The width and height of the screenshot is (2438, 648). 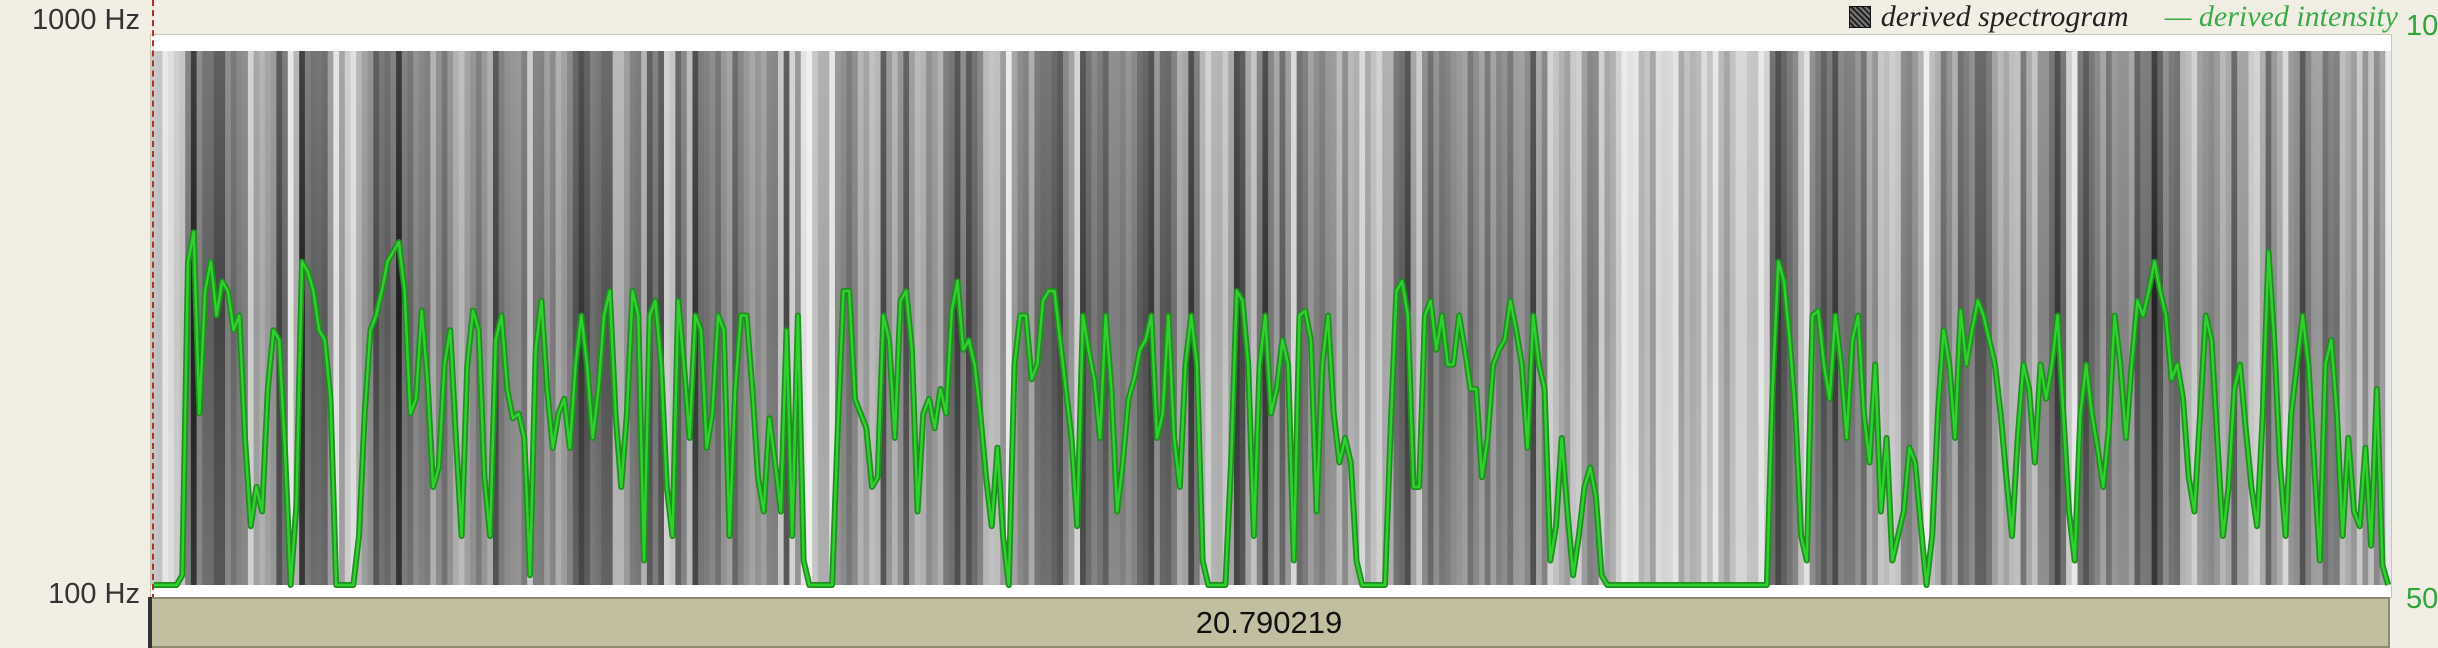 I want to click on y-axis-bottom-label: 100 Hz, so click(x=94, y=594).